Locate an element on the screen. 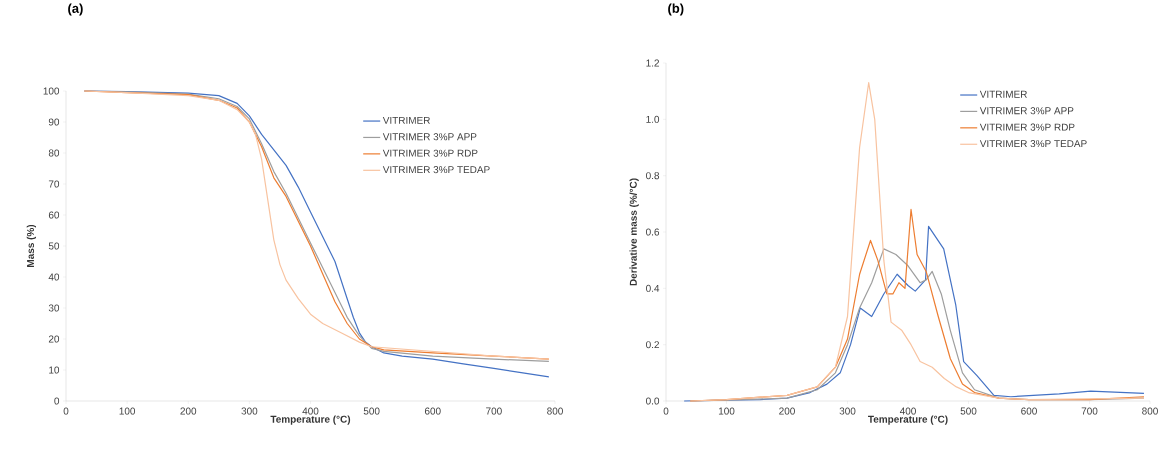 Image resolution: width=1162 pixels, height=452 pixels. y-tick-label: 70 is located at coordinates (54, 184).